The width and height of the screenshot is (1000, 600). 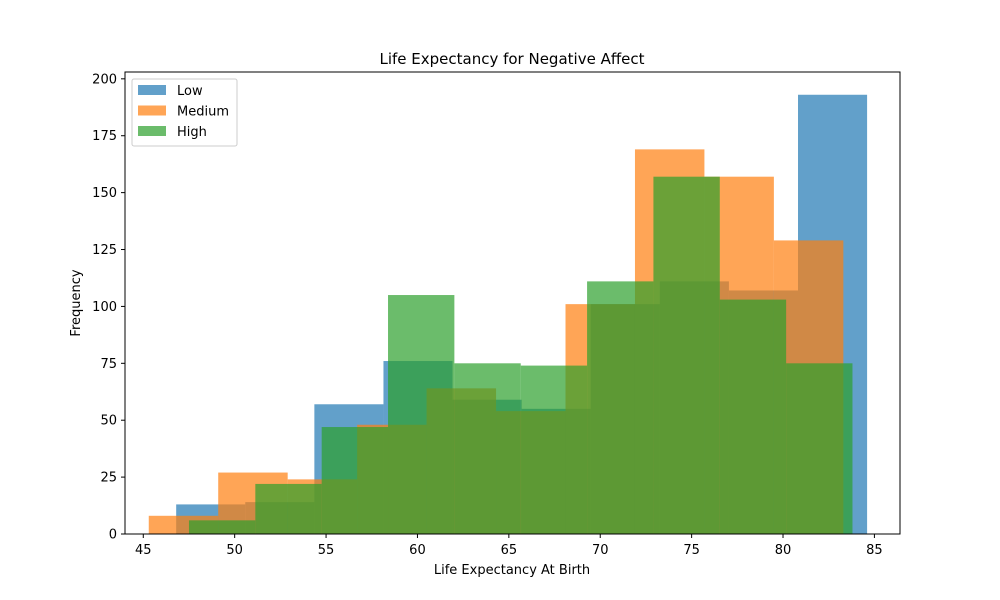 I want to click on y-tick-label: 150, so click(x=104, y=193).